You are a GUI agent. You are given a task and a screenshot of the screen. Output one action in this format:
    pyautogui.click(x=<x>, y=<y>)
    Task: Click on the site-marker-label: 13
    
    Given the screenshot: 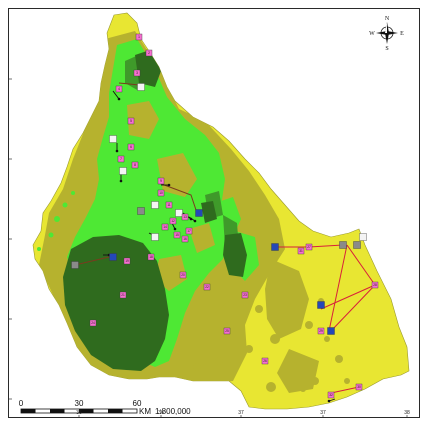 What is the action you would take?
    pyautogui.click(x=185, y=217)
    